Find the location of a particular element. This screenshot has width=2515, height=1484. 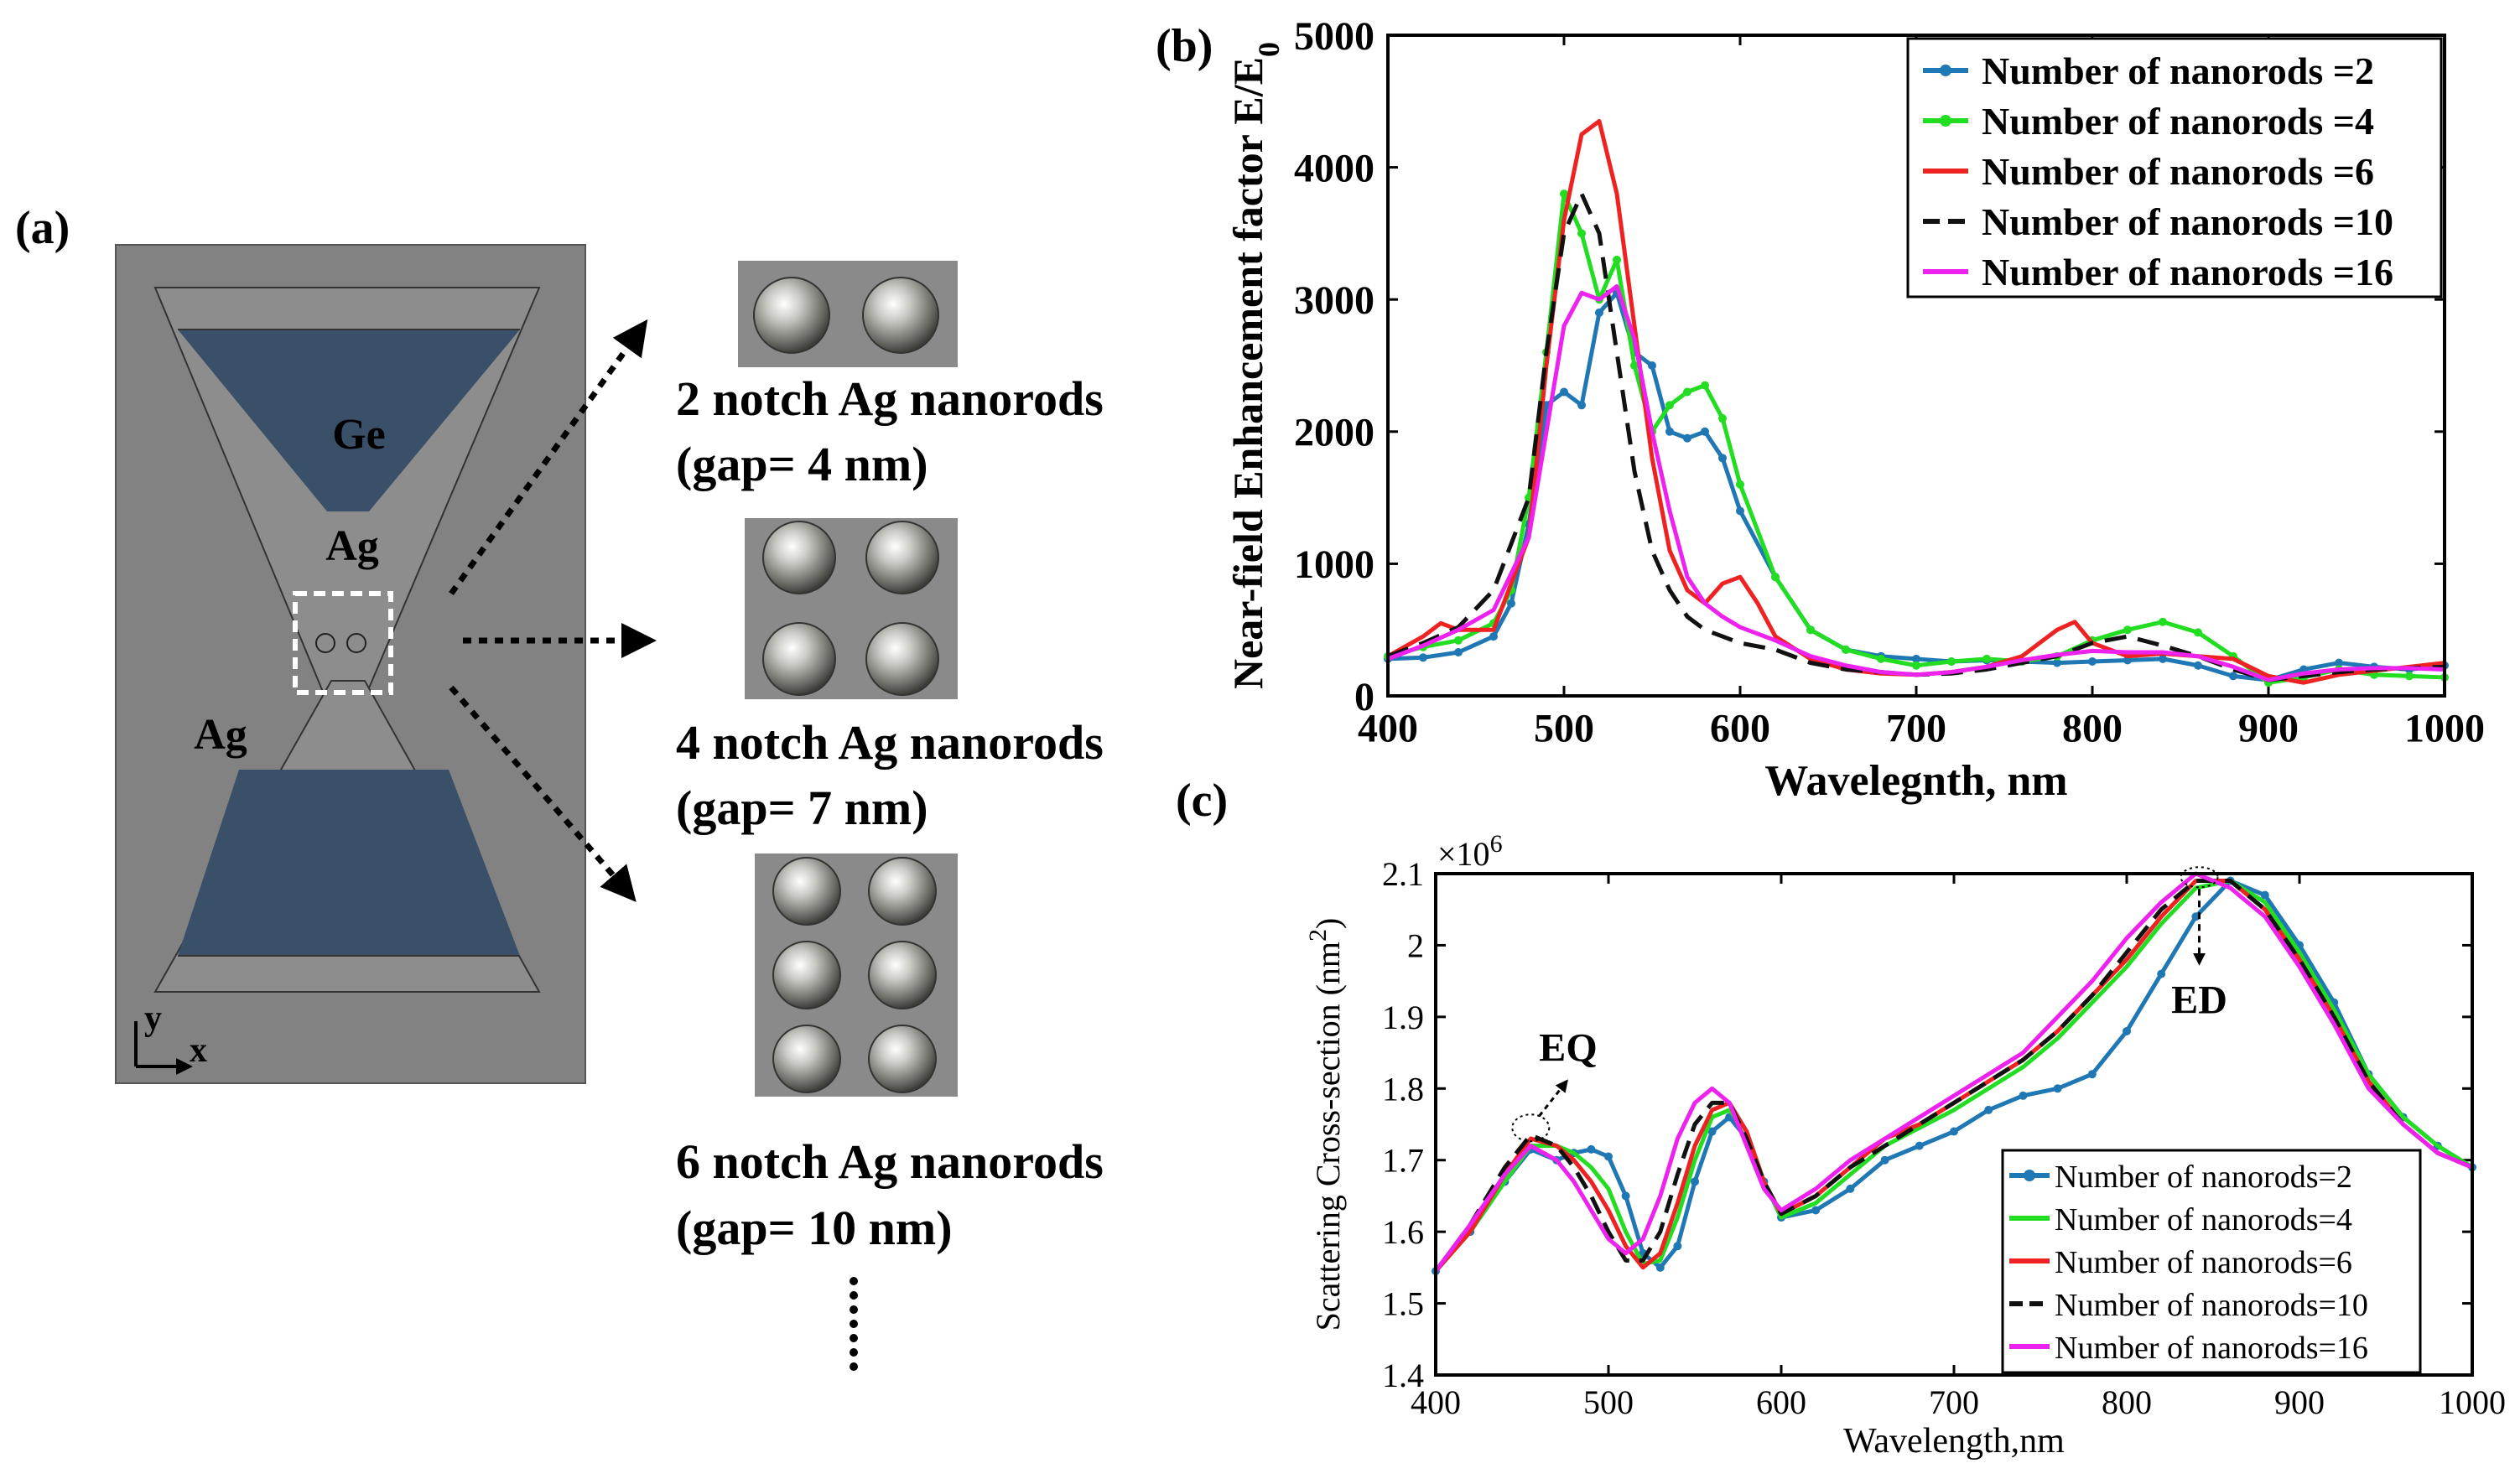

c-xtick-label: 900 is located at coordinates (2300, 1402).